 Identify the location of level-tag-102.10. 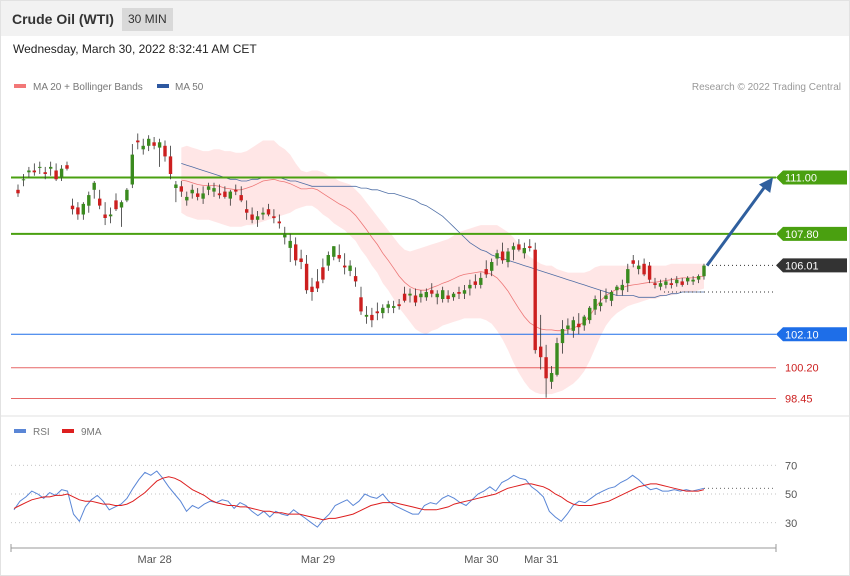
(811, 334).